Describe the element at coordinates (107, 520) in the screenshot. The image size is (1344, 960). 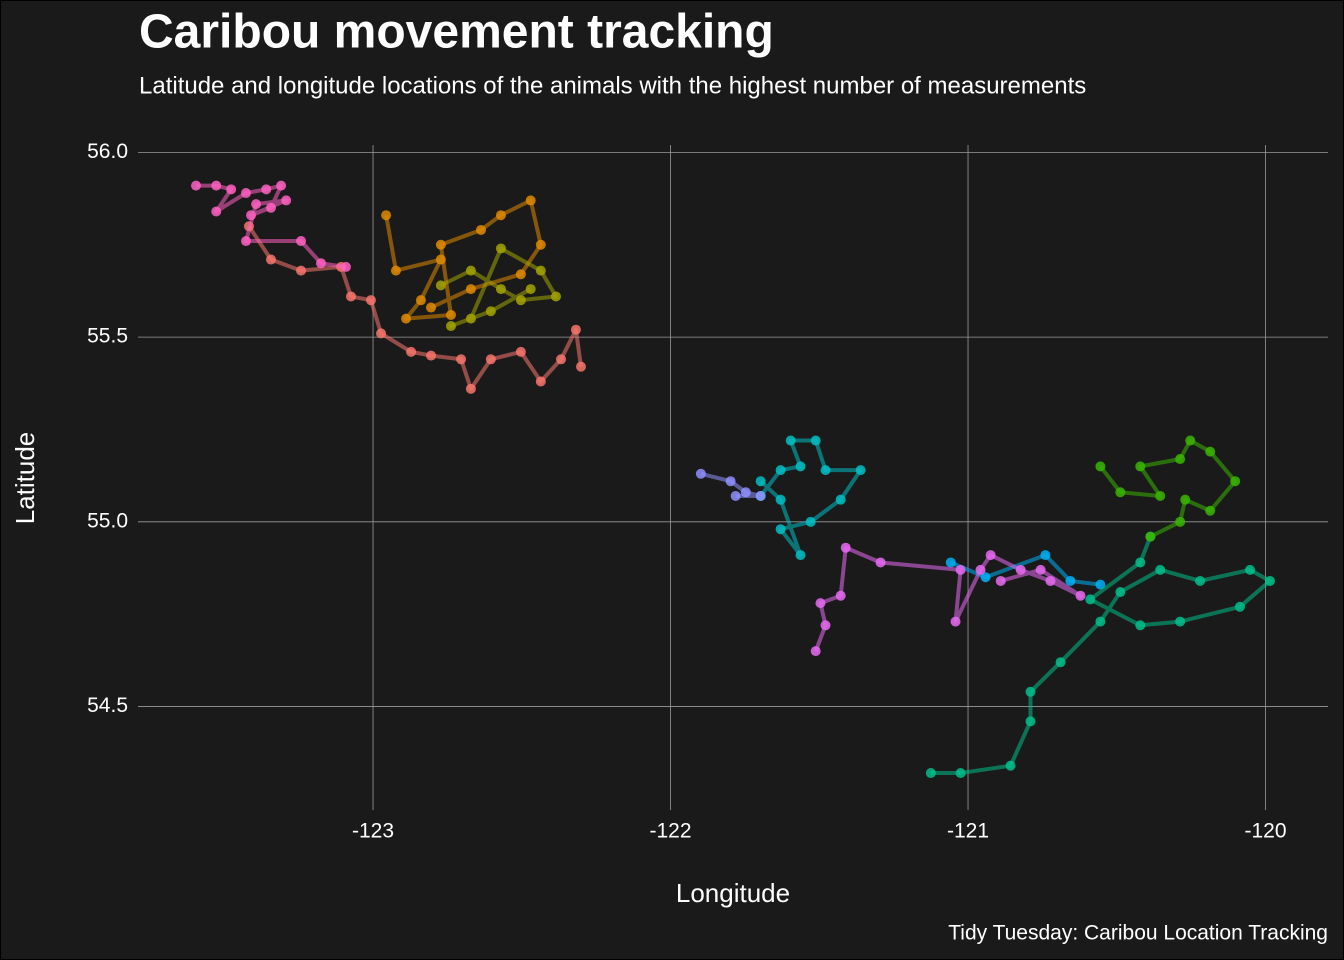
I see `y-tick-label: 55.0` at that location.